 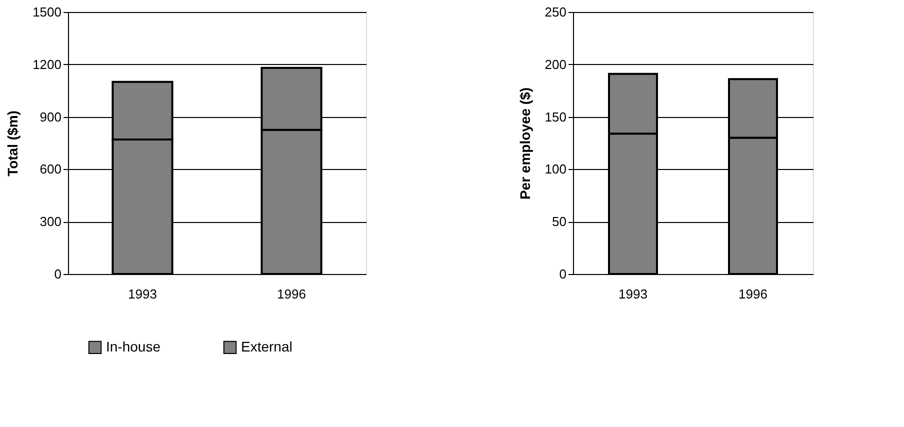 I want to click on y-tick-label: 200, so click(x=555, y=64).